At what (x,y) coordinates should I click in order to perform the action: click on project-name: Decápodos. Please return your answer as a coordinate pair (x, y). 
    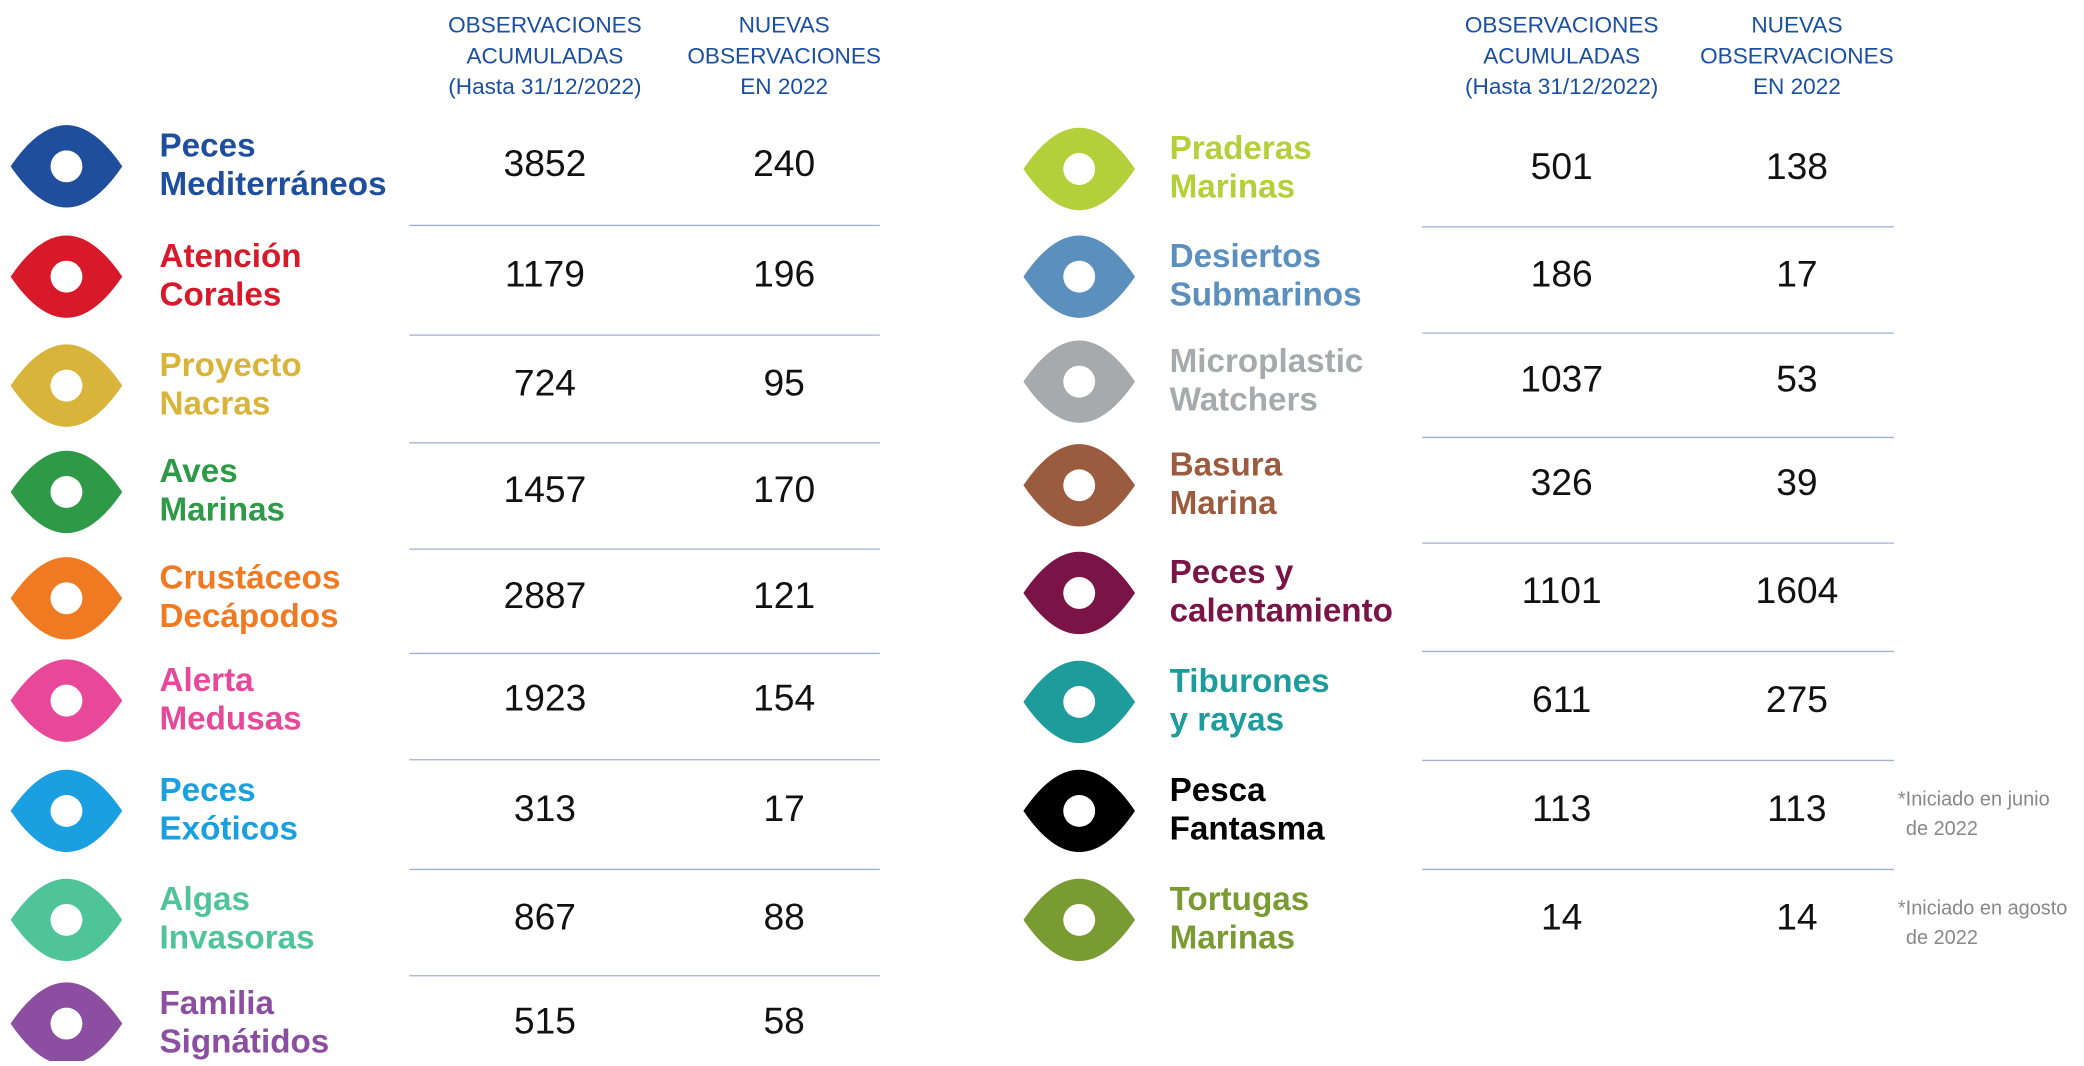
    Looking at the image, I should click on (248, 616).